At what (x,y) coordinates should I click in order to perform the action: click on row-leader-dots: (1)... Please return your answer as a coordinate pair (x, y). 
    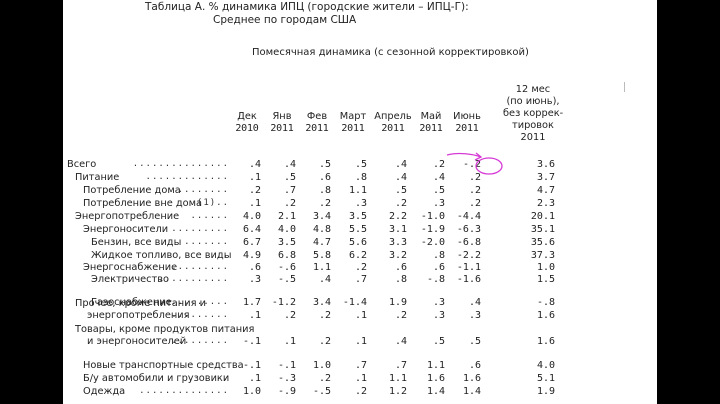
    Looking at the image, I should click on (212, 203).